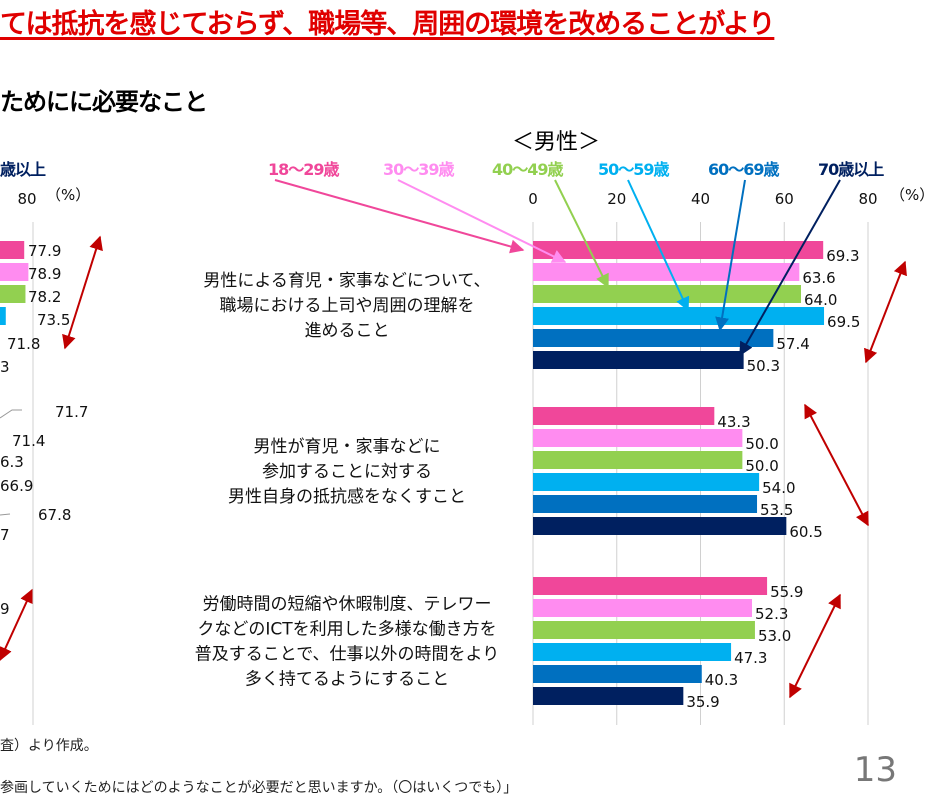 The width and height of the screenshot is (927, 804). What do you see at coordinates (347, 605) in the screenshot?
I see `category-label: 労働時間の短縮や休暇制度、テレワー` at bounding box center [347, 605].